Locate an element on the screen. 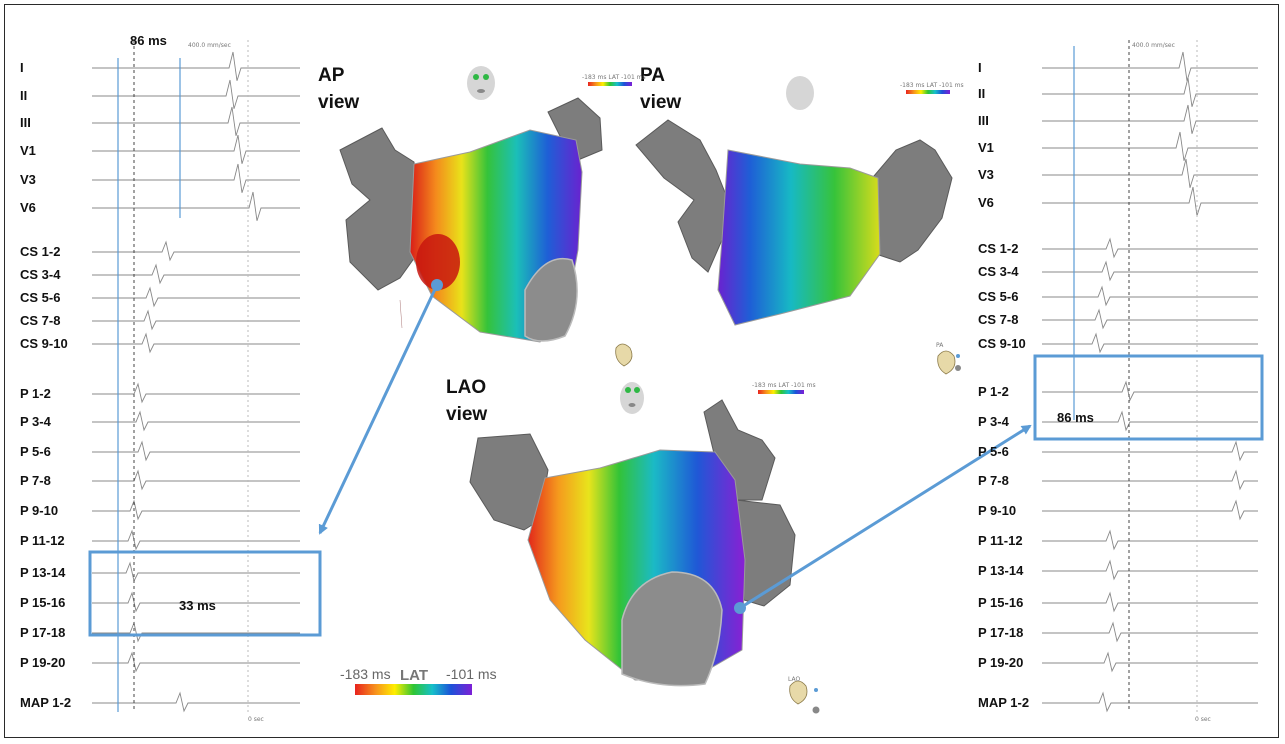 The image size is (1285, 744). lao-view-map is located at coordinates (632, 543).